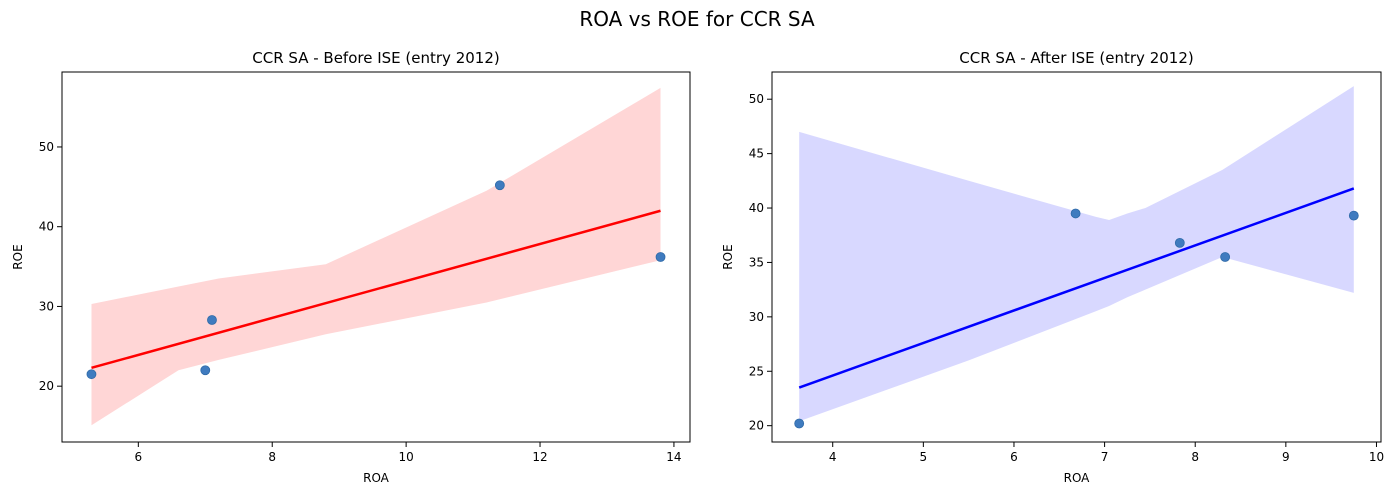 The height and width of the screenshot is (500, 1400). What do you see at coordinates (1076, 58) in the screenshot?
I see `chart-title: CCR SA - After ISE (entry 2012)` at bounding box center [1076, 58].